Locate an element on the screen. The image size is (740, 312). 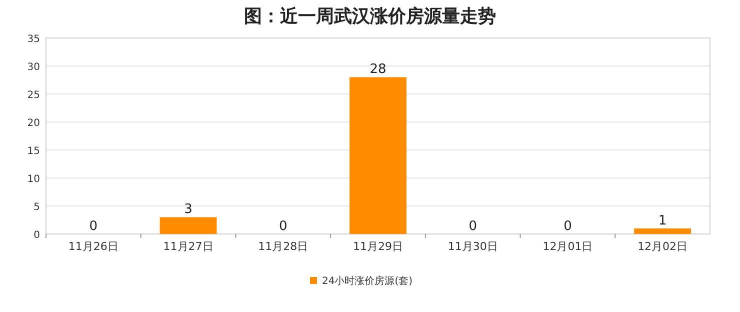
y-tick-label: 20 is located at coordinates (33, 123).